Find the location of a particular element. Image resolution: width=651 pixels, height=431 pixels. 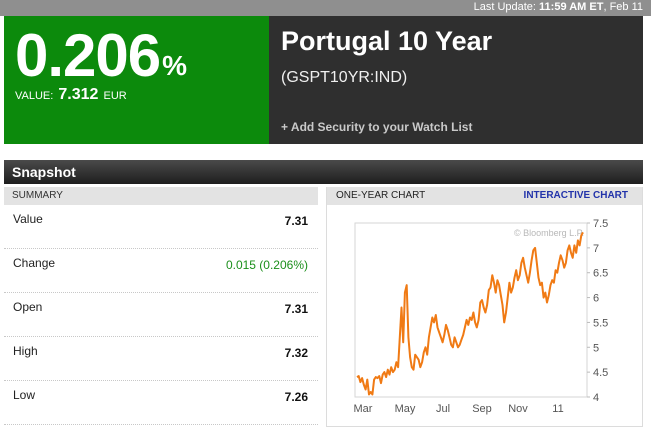

last-update-label: Last Update: is located at coordinates (504, 7).